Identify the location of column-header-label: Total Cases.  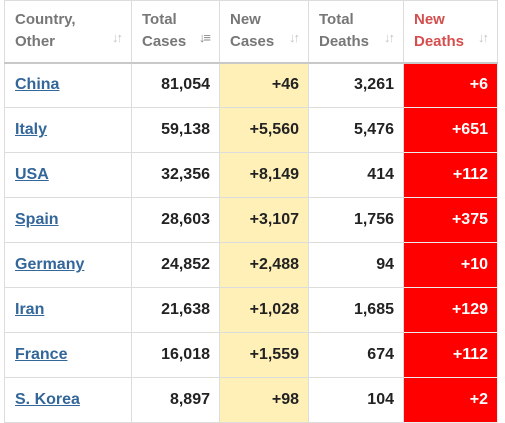
(164, 30).